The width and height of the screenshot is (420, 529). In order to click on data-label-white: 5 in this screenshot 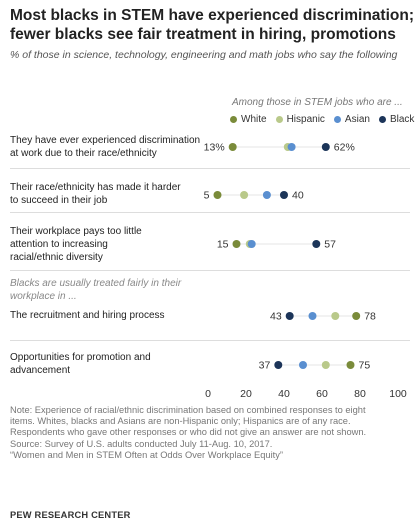, I will do `click(207, 196)`.